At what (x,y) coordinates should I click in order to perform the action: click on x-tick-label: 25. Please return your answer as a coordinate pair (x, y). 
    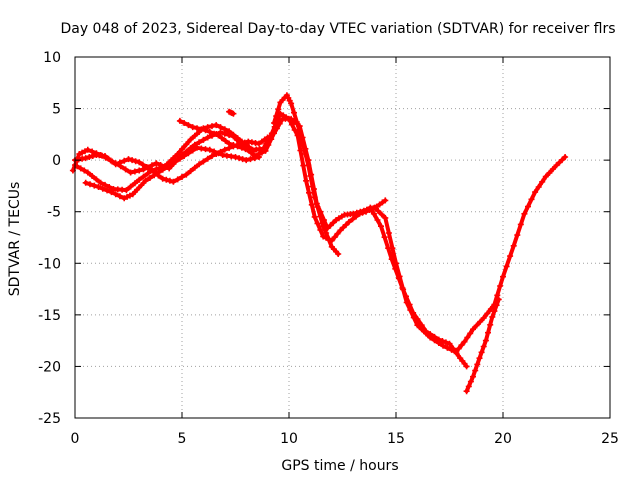
    Looking at the image, I should click on (610, 439).